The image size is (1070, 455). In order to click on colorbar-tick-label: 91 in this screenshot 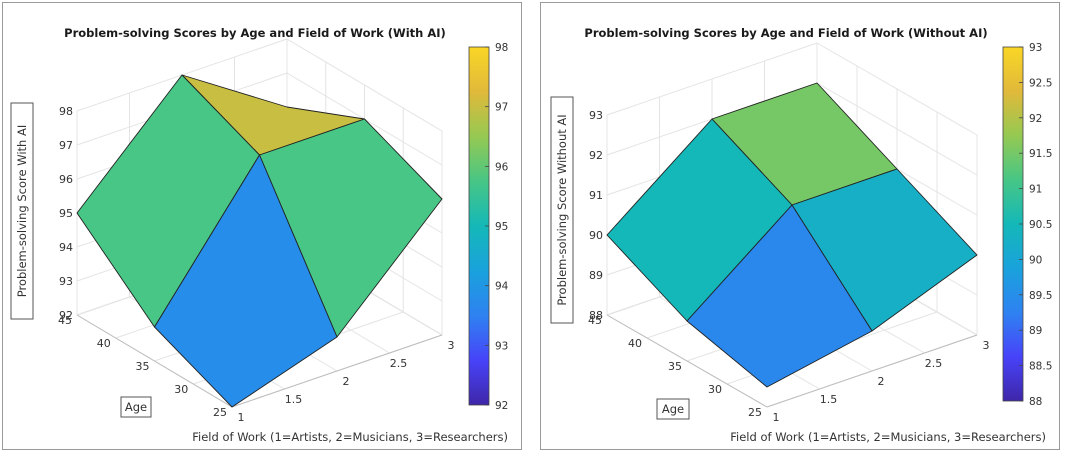, I will do `click(1035, 190)`.